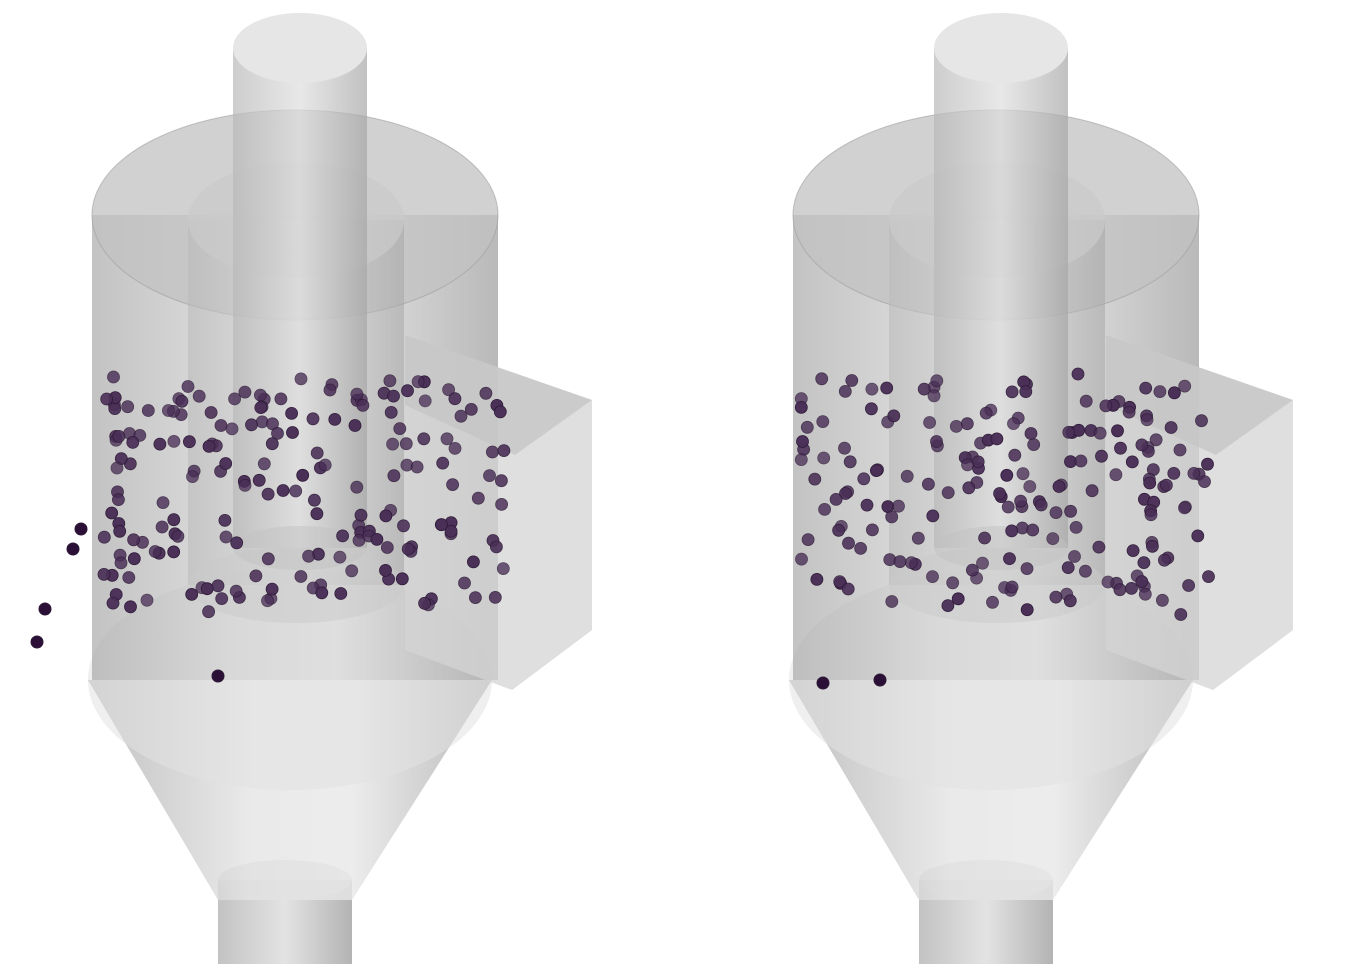 Image resolution: width=1370 pixels, height=964 pixels. What do you see at coordinates (1004, 528) in the screenshot?
I see `particles-right` at bounding box center [1004, 528].